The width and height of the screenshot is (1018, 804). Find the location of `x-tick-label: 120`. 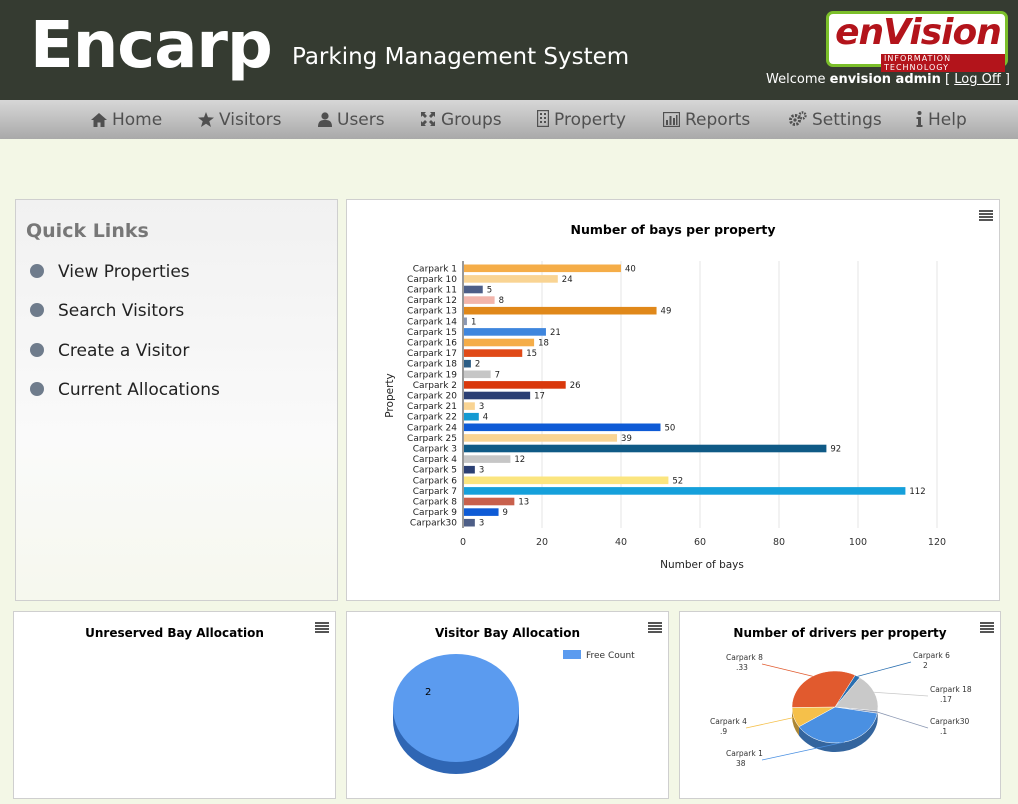

x-tick-label: 120 is located at coordinates (937, 542).